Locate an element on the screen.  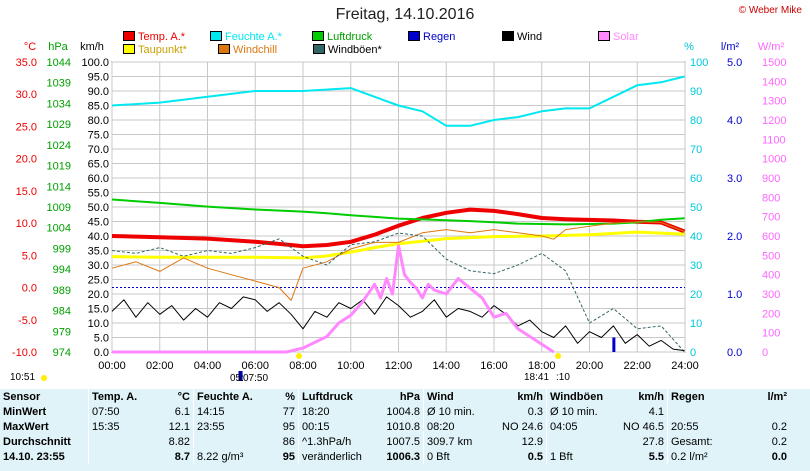
wind-tick-label: 30.0 is located at coordinates (98, 266).